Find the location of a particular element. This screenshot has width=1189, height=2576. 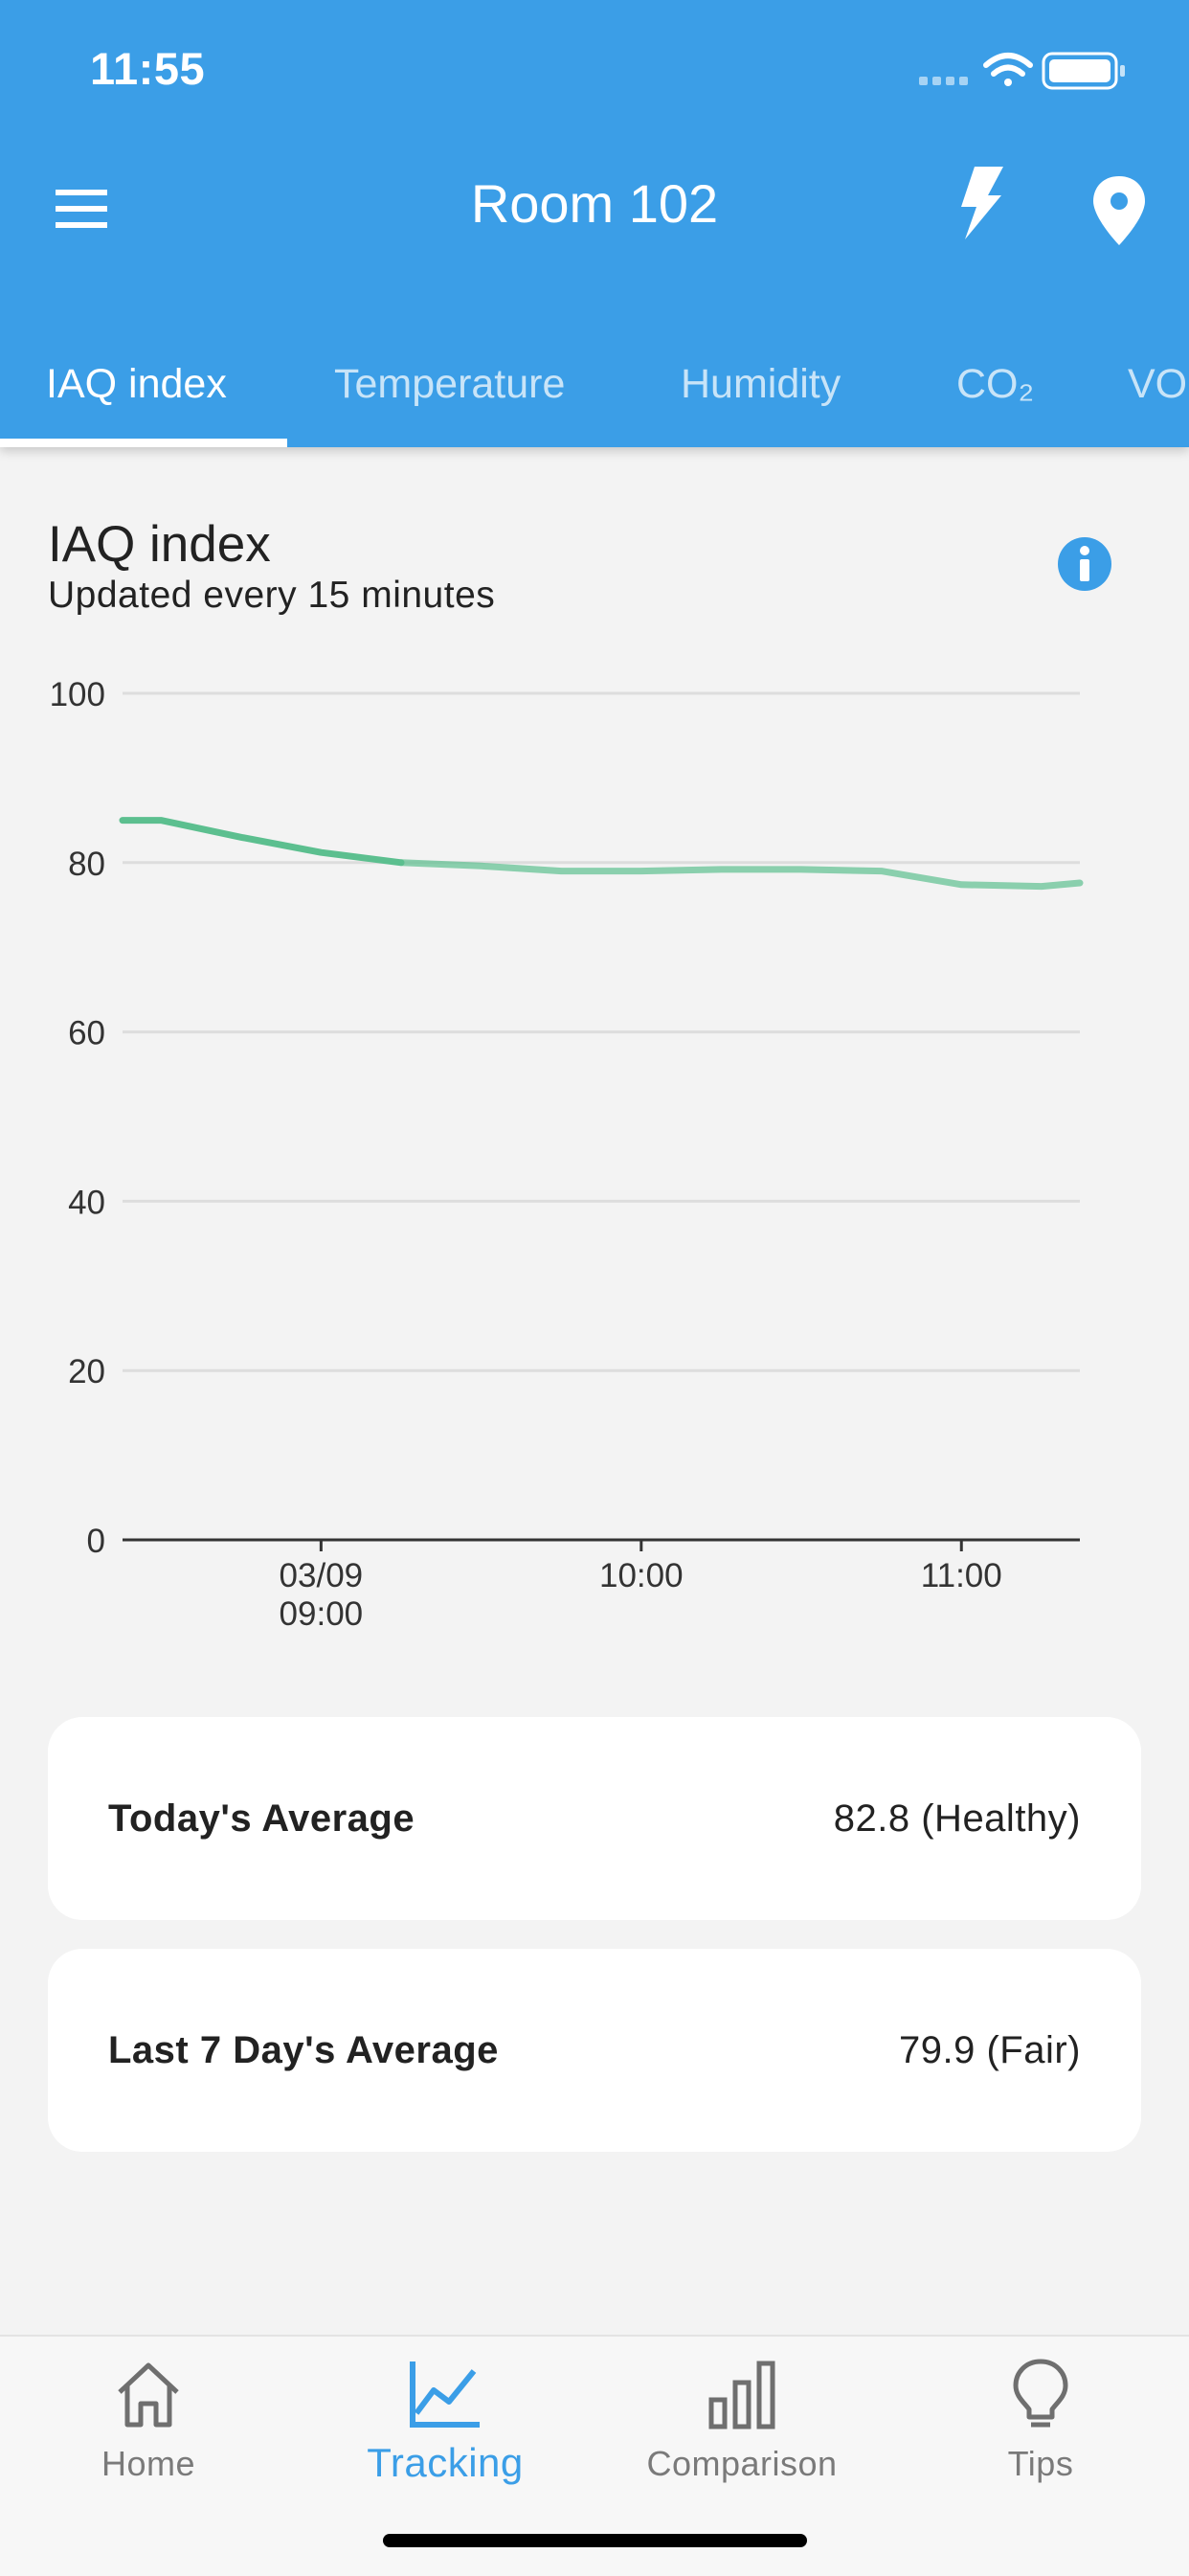

y-tick-label: 40 is located at coordinates (86, 1202).